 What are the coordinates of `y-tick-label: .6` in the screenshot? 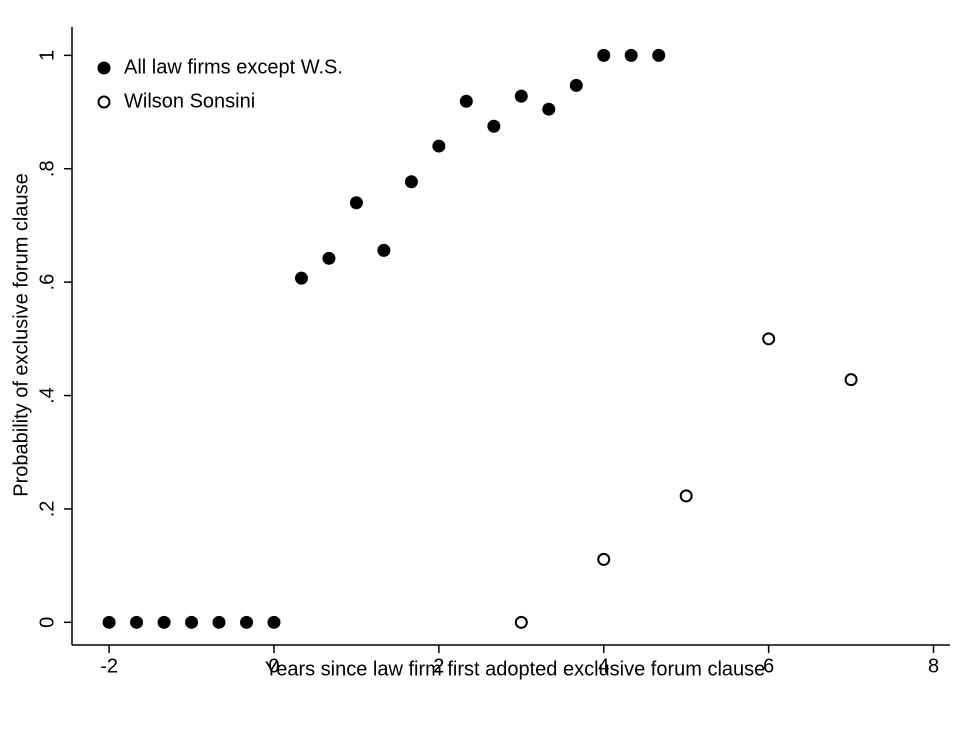 It's located at (47, 282).